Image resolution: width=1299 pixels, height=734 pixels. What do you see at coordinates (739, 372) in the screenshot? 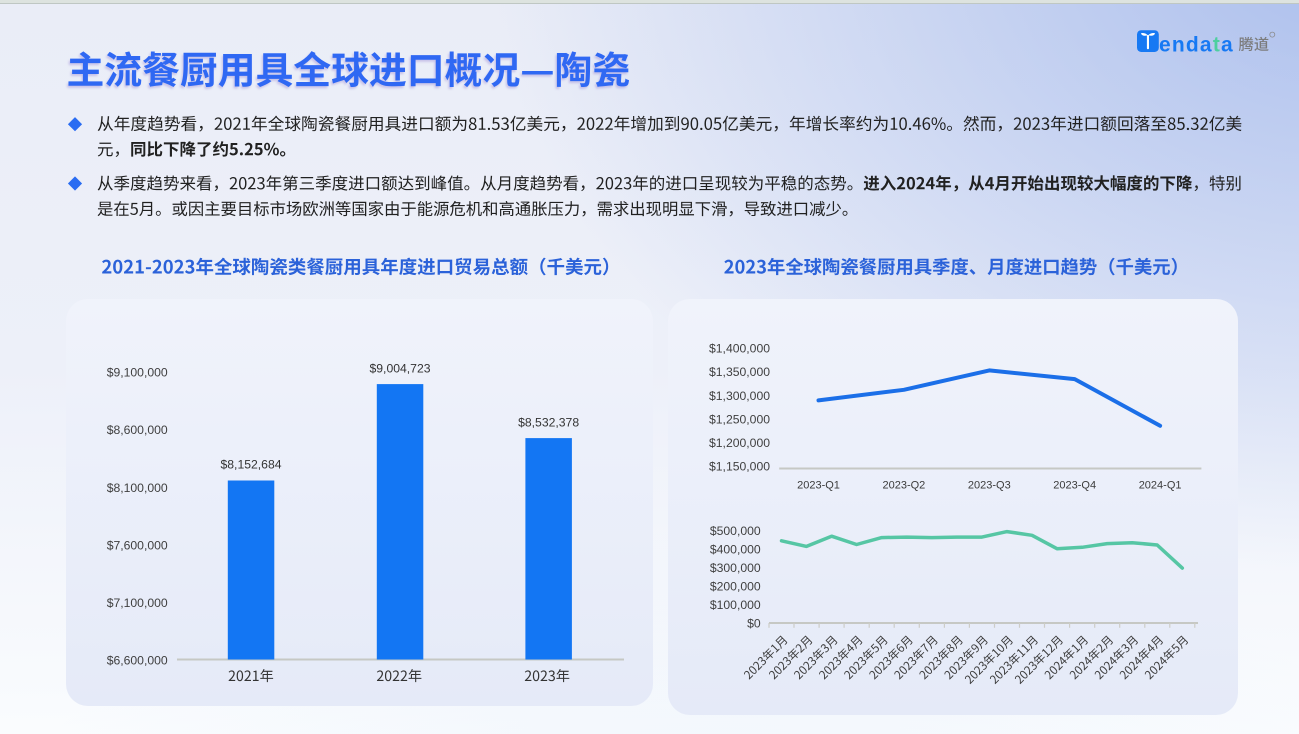
I see `svg-text: $1,350,000` at bounding box center [739, 372].